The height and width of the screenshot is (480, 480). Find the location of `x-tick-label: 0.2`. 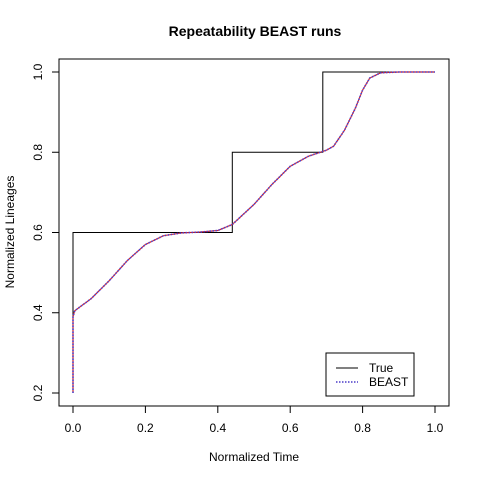

x-tick-label: 0.2 is located at coordinates (145, 428).